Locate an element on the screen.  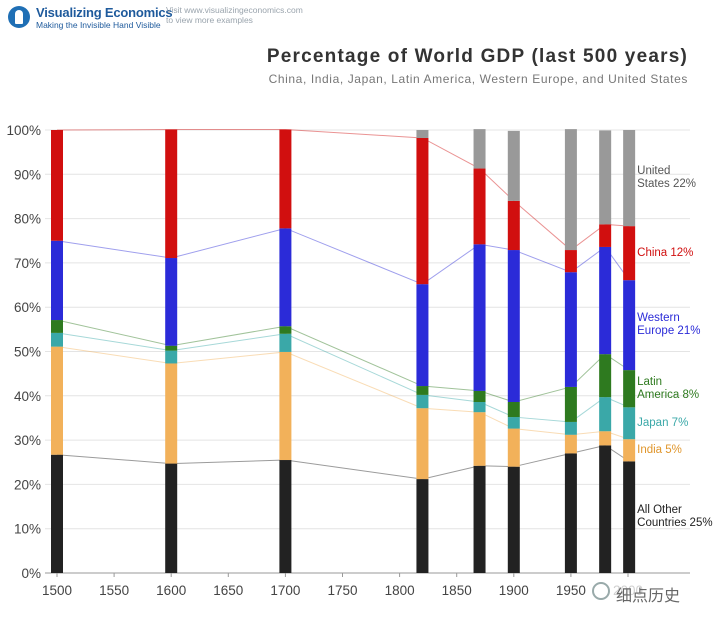
y-tick-label: 80% is located at coordinates (27, 219).